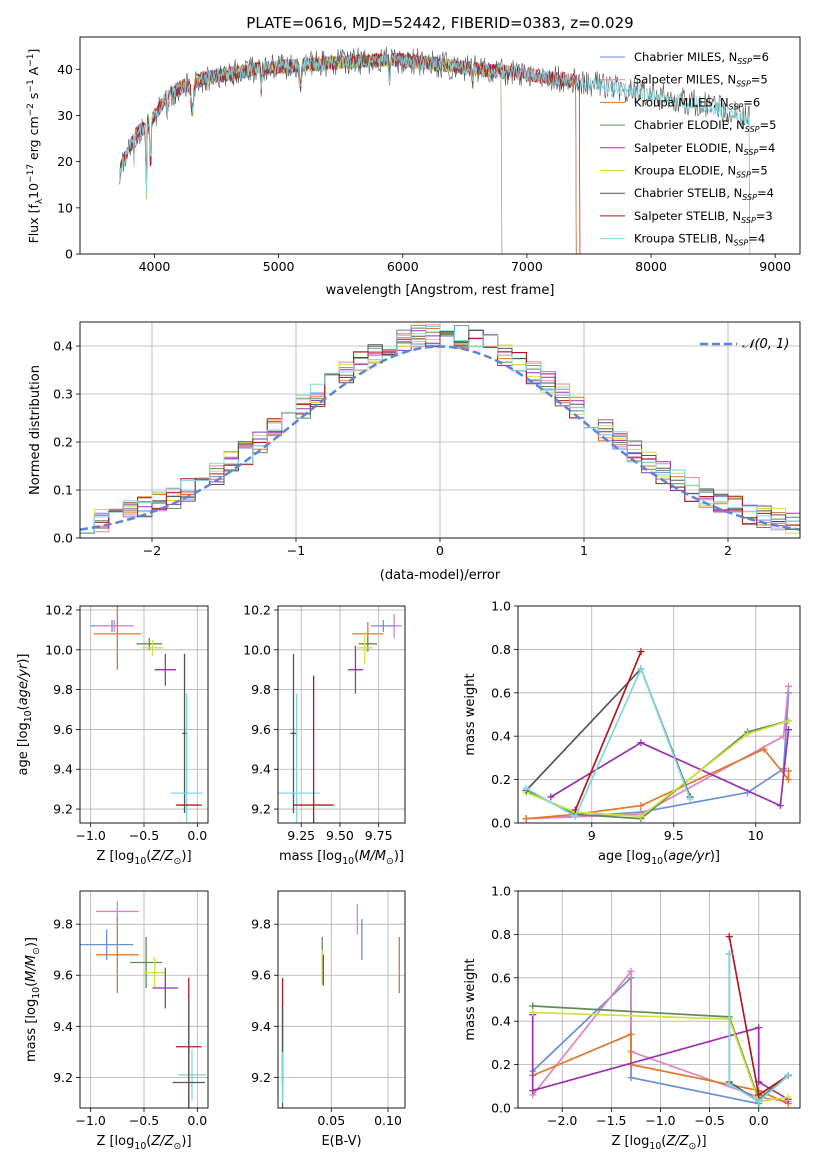 This screenshot has width=819, height=1170. What do you see at coordinates (69, 254) in the screenshot?
I see `y-tick-label: 0` at bounding box center [69, 254].